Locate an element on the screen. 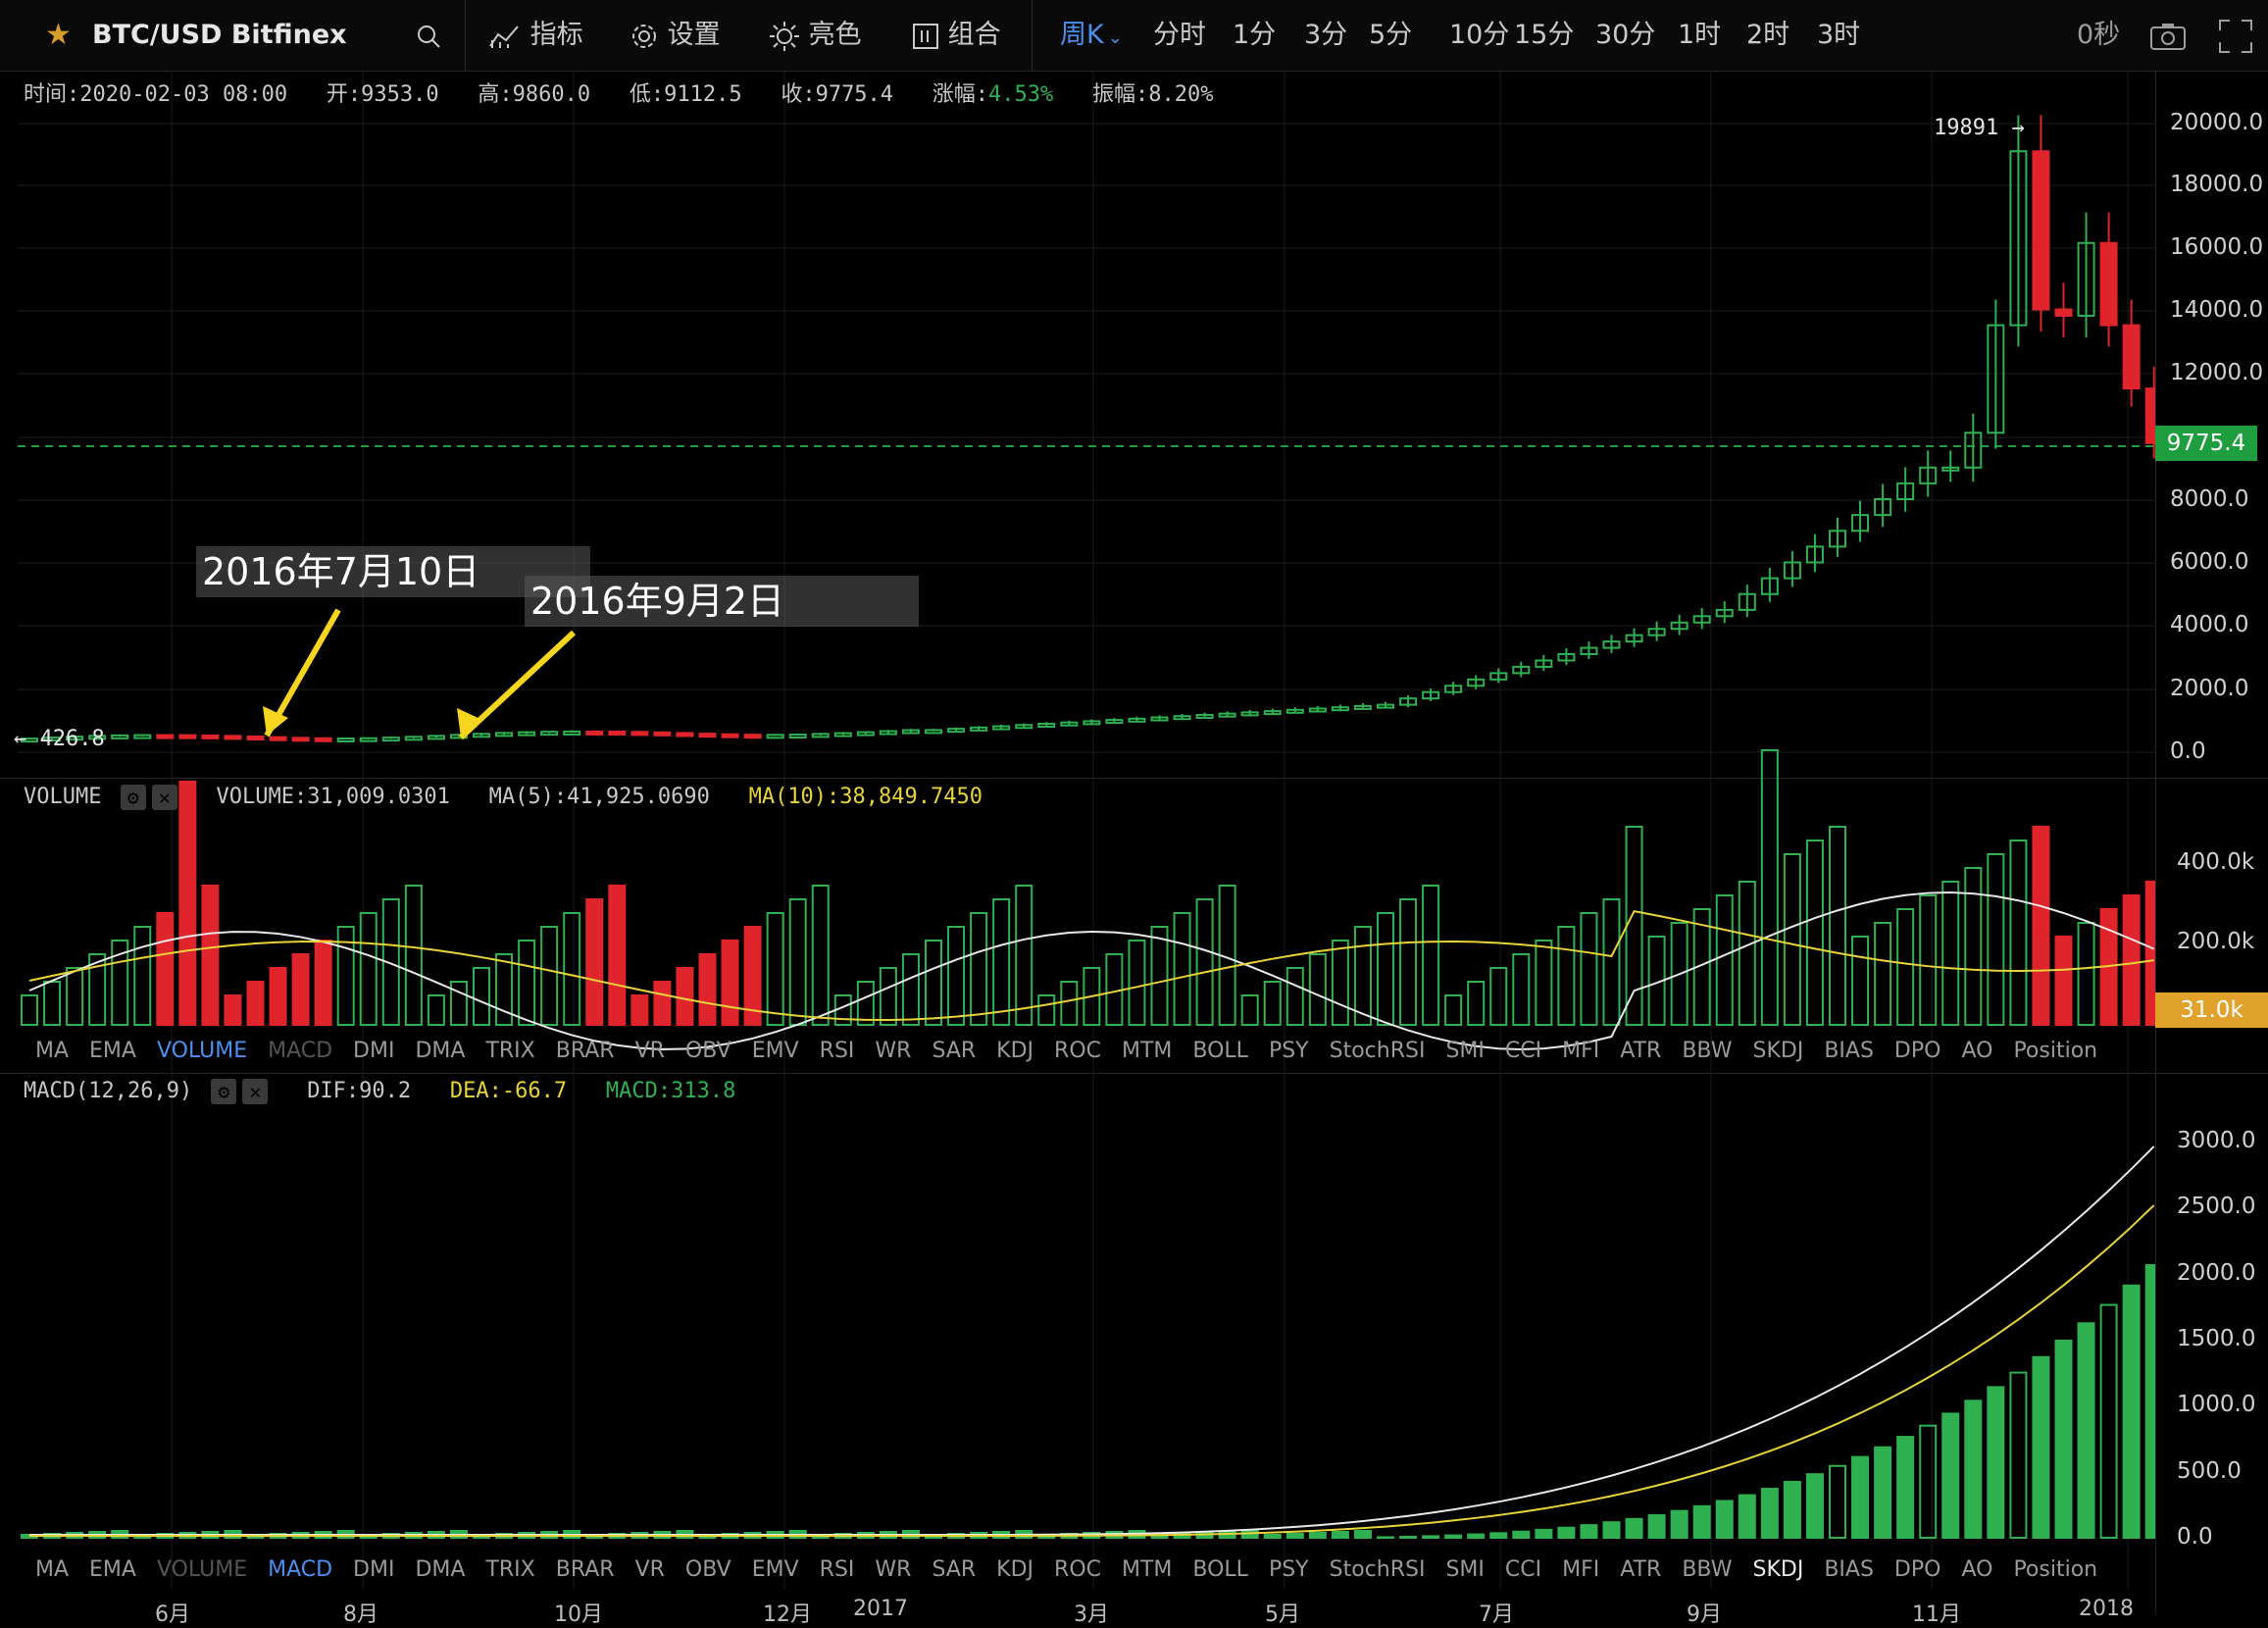  volume-value: VOLUME:31,009.0301 is located at coordinates (333, 797).